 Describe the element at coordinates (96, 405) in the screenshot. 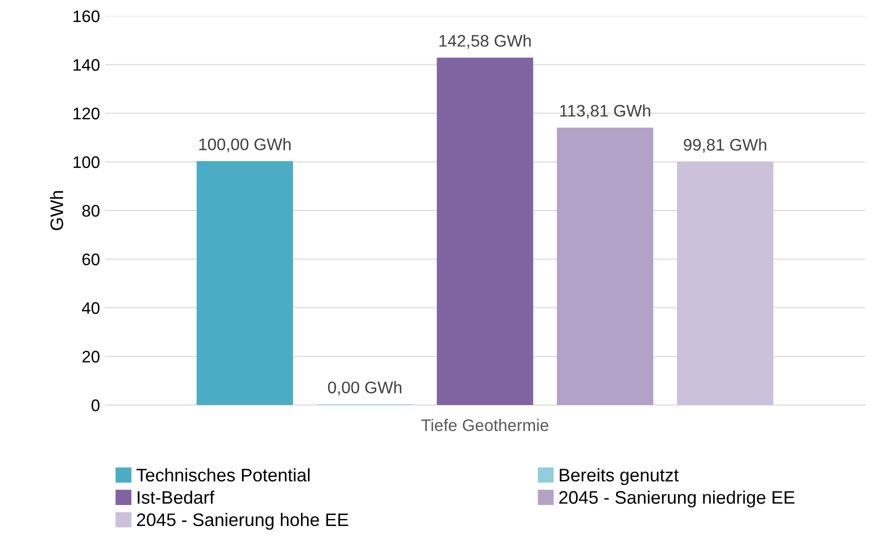

I see `y-tick-label: 0` at that location.